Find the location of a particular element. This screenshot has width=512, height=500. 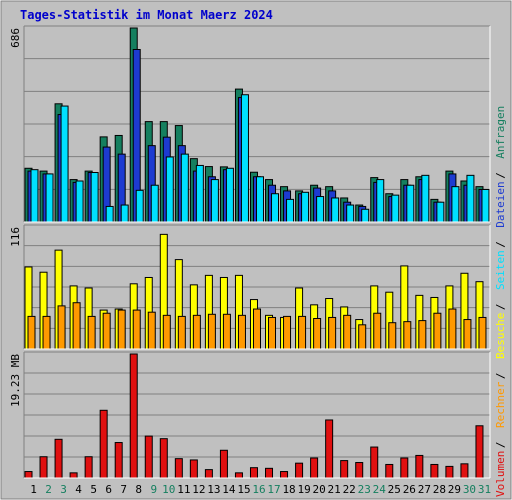

x-tick-label: 4 is located at coordinates (78, 489).